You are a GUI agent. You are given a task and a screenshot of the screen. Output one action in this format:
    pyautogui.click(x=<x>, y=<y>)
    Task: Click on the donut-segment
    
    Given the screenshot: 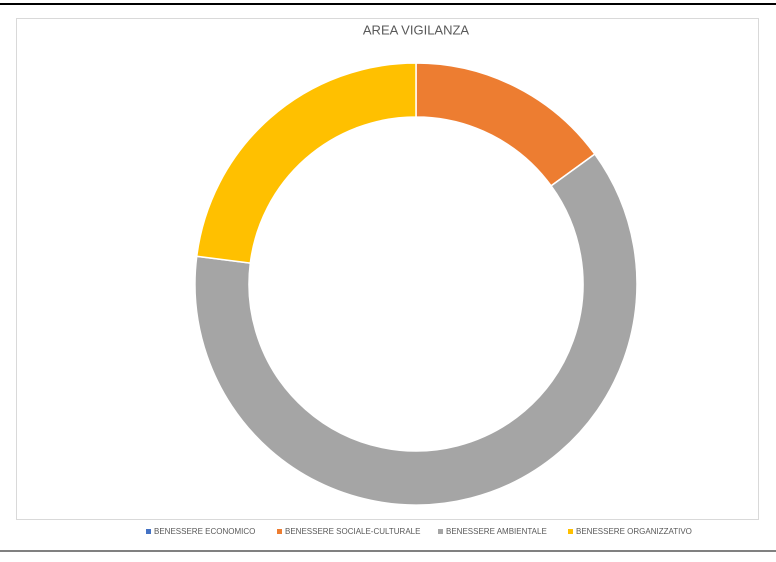 What is the action you would take?
    pyautogui.click(x=306, y=163)
    